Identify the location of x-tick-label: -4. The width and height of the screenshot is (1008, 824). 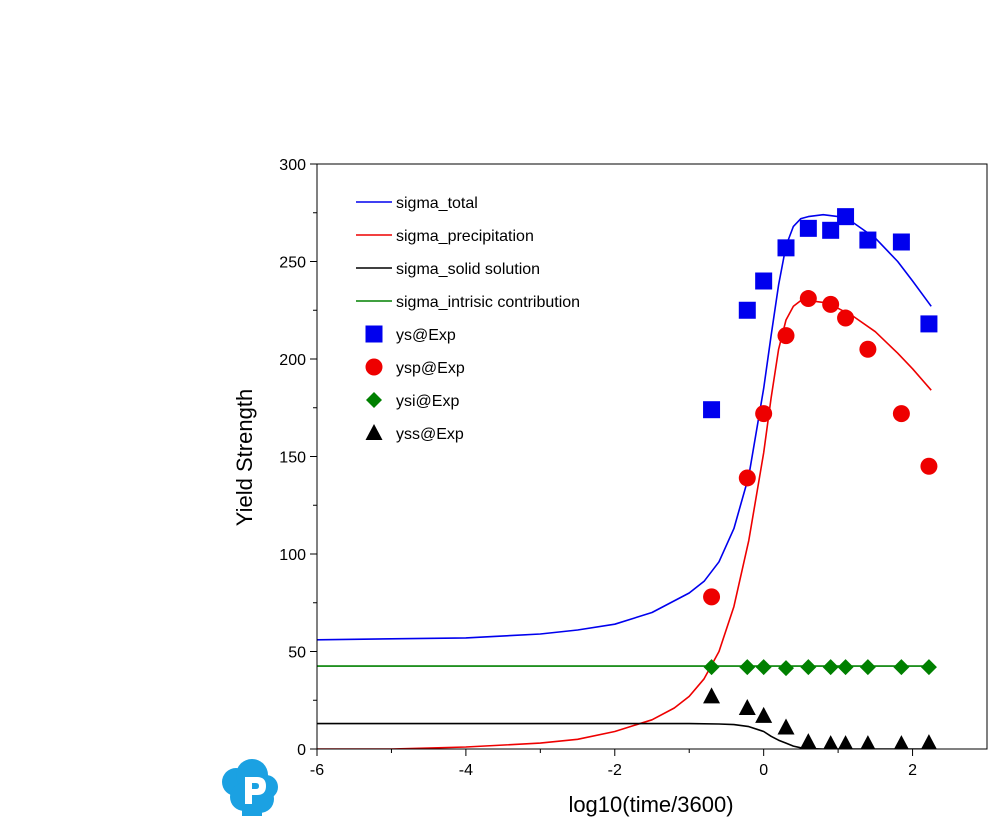
(466, 770).